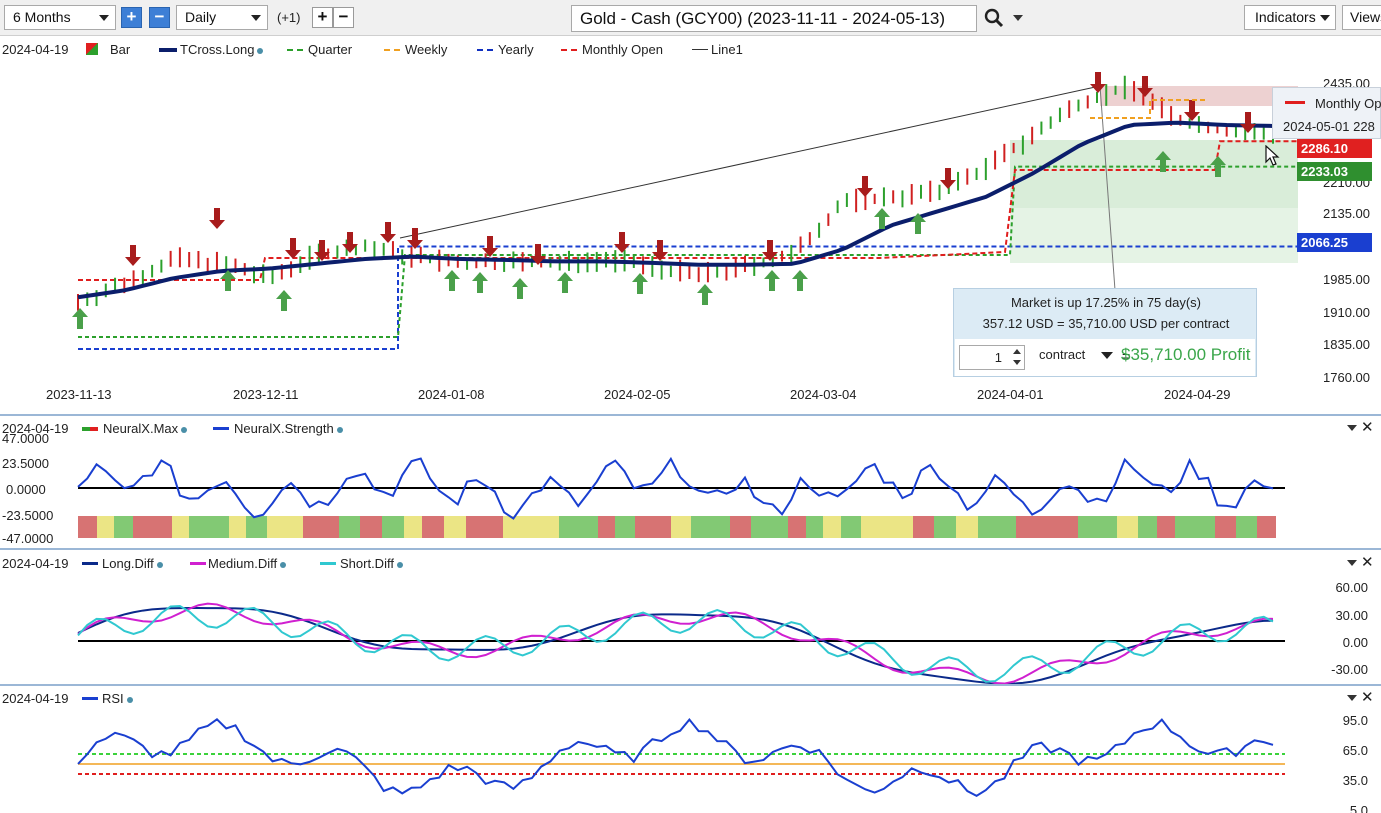 This screenshot has width=1381, height=813. What do you see at coordinates (117, 698) in the screenshot?
I see `legend-rsi: RSI` at bounding box center [117, 698].